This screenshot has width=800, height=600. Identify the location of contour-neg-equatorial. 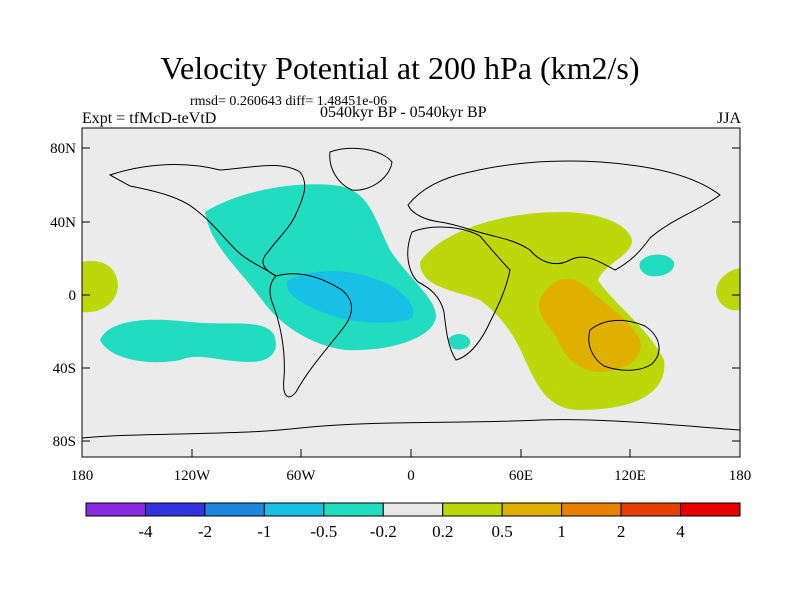
(350, 296).